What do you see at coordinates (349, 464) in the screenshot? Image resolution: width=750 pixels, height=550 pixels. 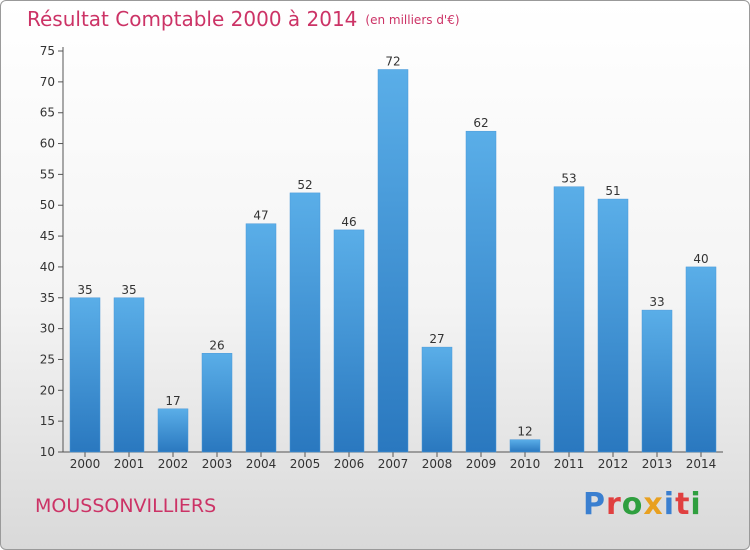 I see `x-tick-label: 2006` at bounding box center [349, 464].